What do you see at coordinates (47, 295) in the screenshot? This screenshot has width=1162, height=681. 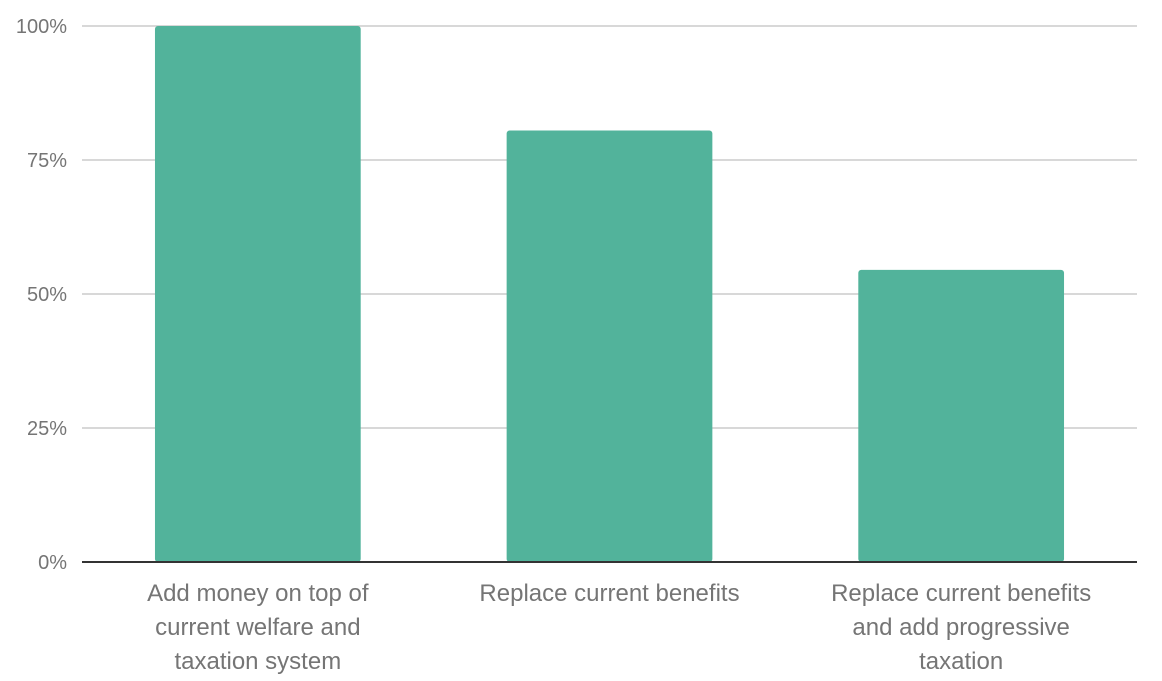 I see `y-tick-label: 50%` at bounding box center [47, 295].